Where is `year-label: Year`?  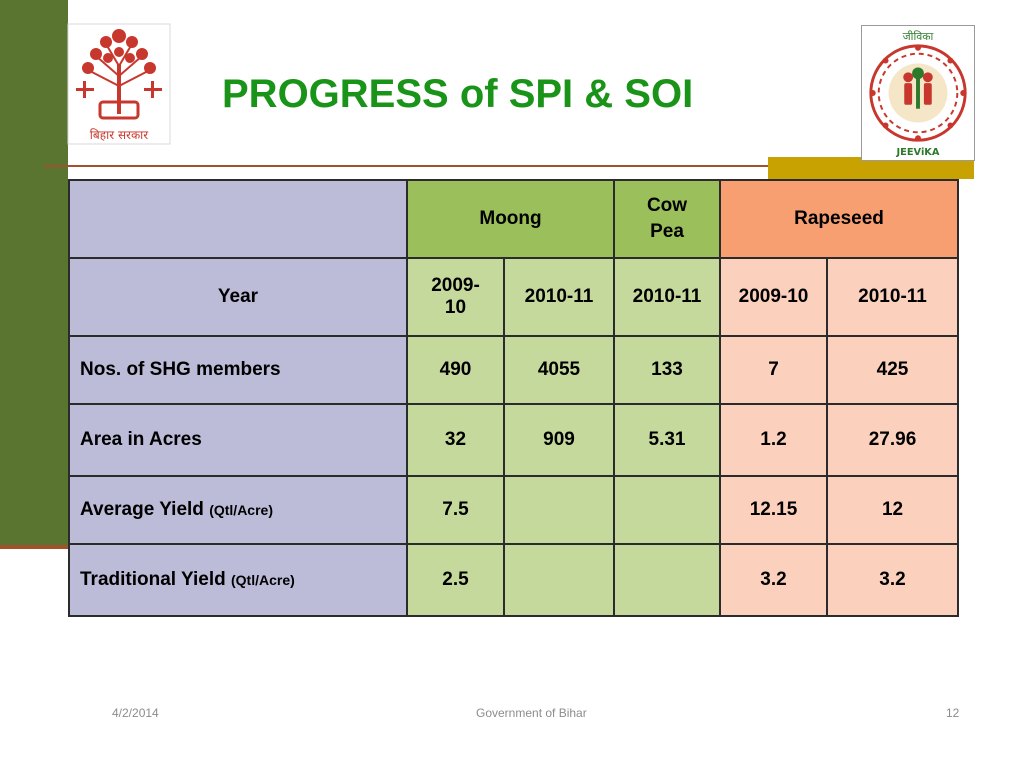
year-label: Year is located at coordinates (238, 297).